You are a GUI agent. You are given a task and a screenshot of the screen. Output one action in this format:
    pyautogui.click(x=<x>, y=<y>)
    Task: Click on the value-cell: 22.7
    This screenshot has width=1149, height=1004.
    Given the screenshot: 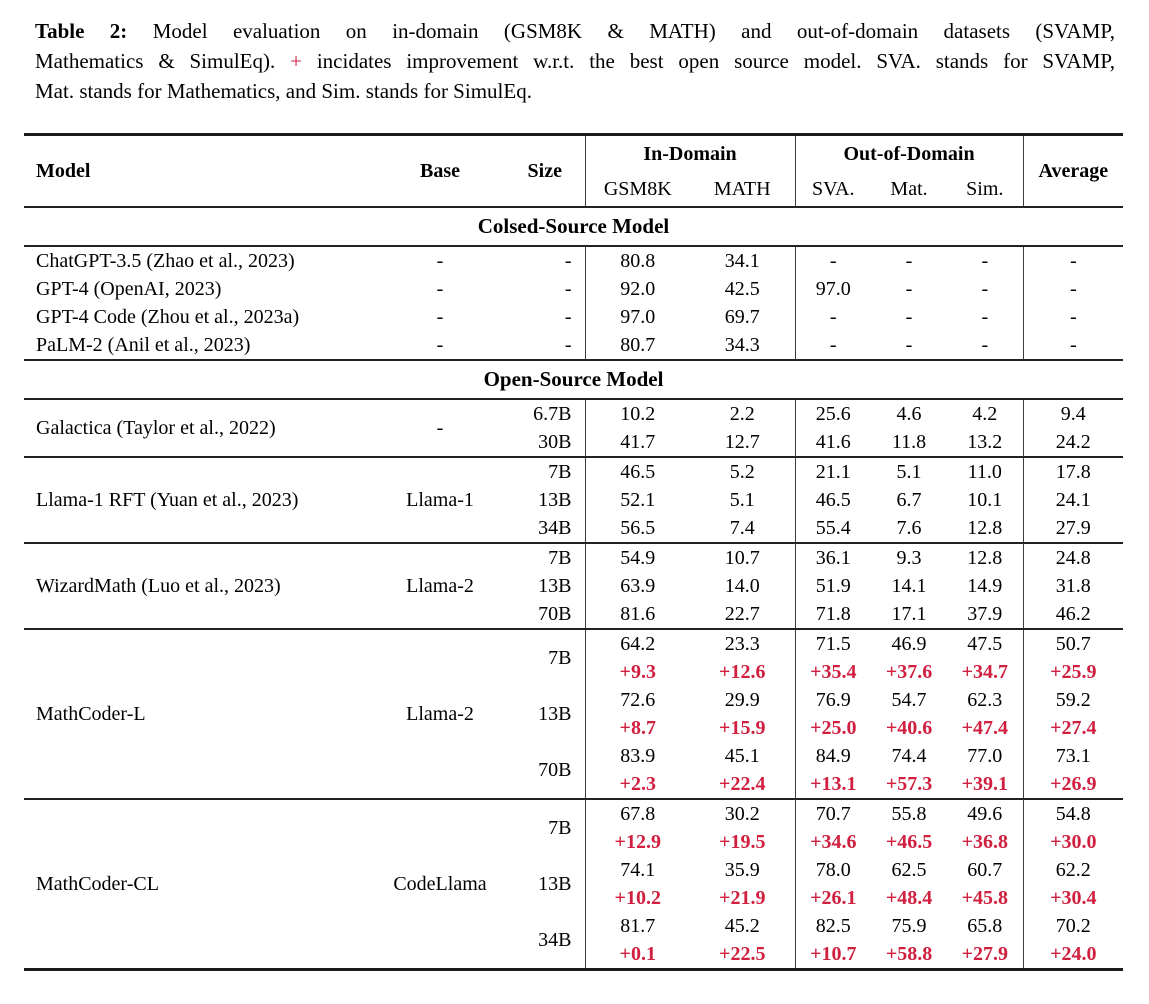 What is the action you would take?
    pyautogui.click(x=743, y=614)
    